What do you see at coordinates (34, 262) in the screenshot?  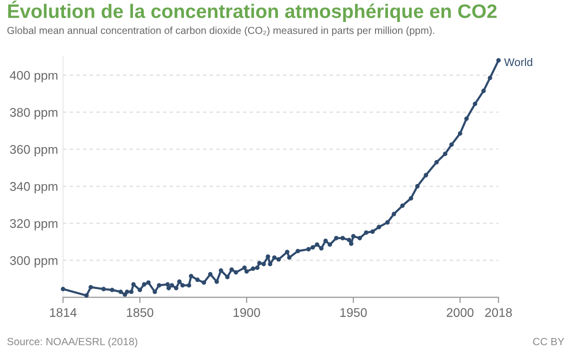 I see `y-tick-label: 300 ppm` at bounding box center [34, 262].